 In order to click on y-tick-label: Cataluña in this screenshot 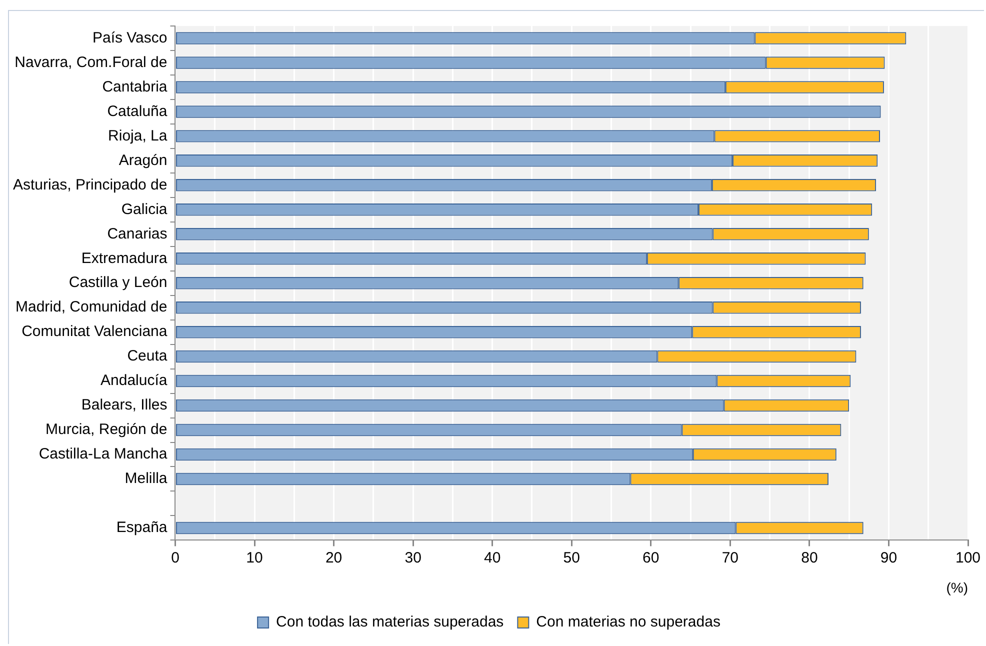, I will do `click(137, 111)`.